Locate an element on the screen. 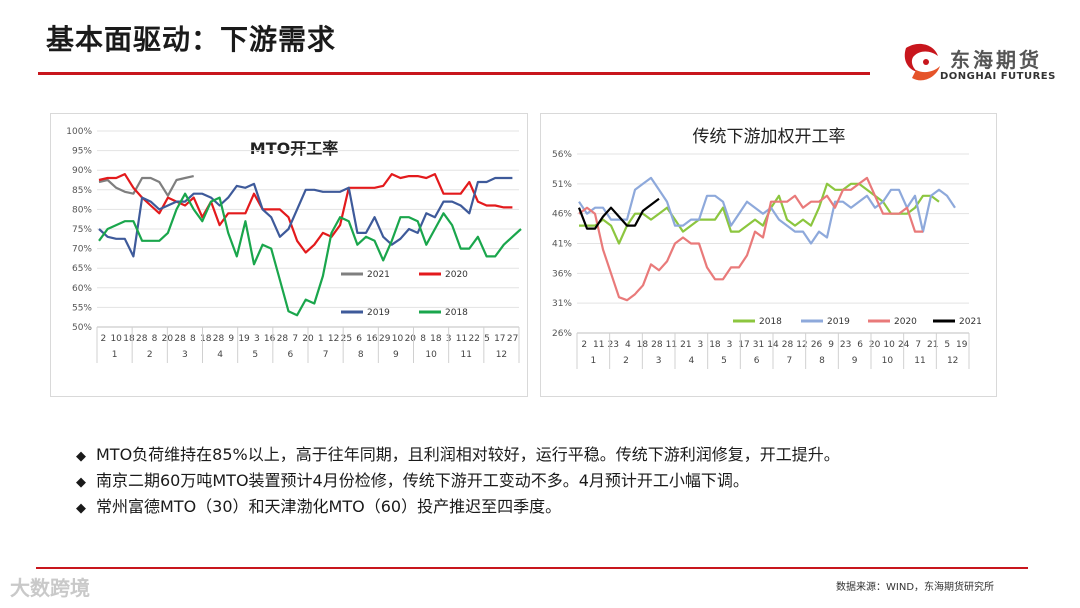 The image size is (1080, 608). brand-name-en: DONGHAI FUTURES is located at coordinates (998, 76).